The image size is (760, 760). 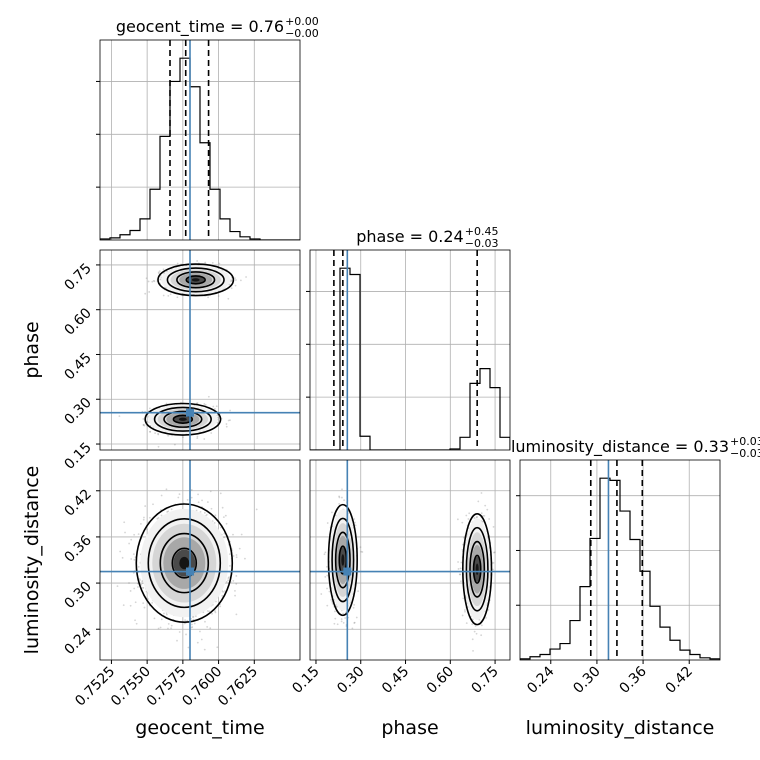 I want to click on title-superscript: +0.45, so click(x=482, y=231).